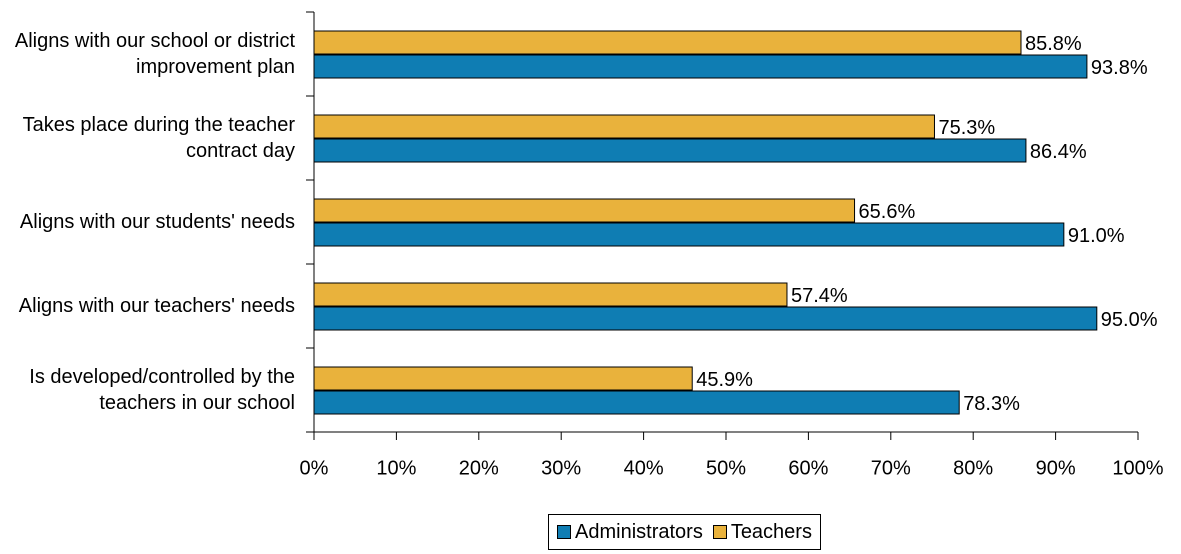  I want to click on category-label: Aligns with our students' needs, so click(157, 222).